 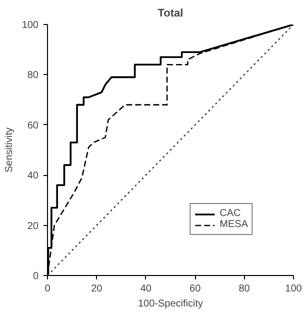 What do you see at coordinates (9, 150) in the screenshot?
I see `y-axis-title: Sensitivity` at bounding box center [9, 150].